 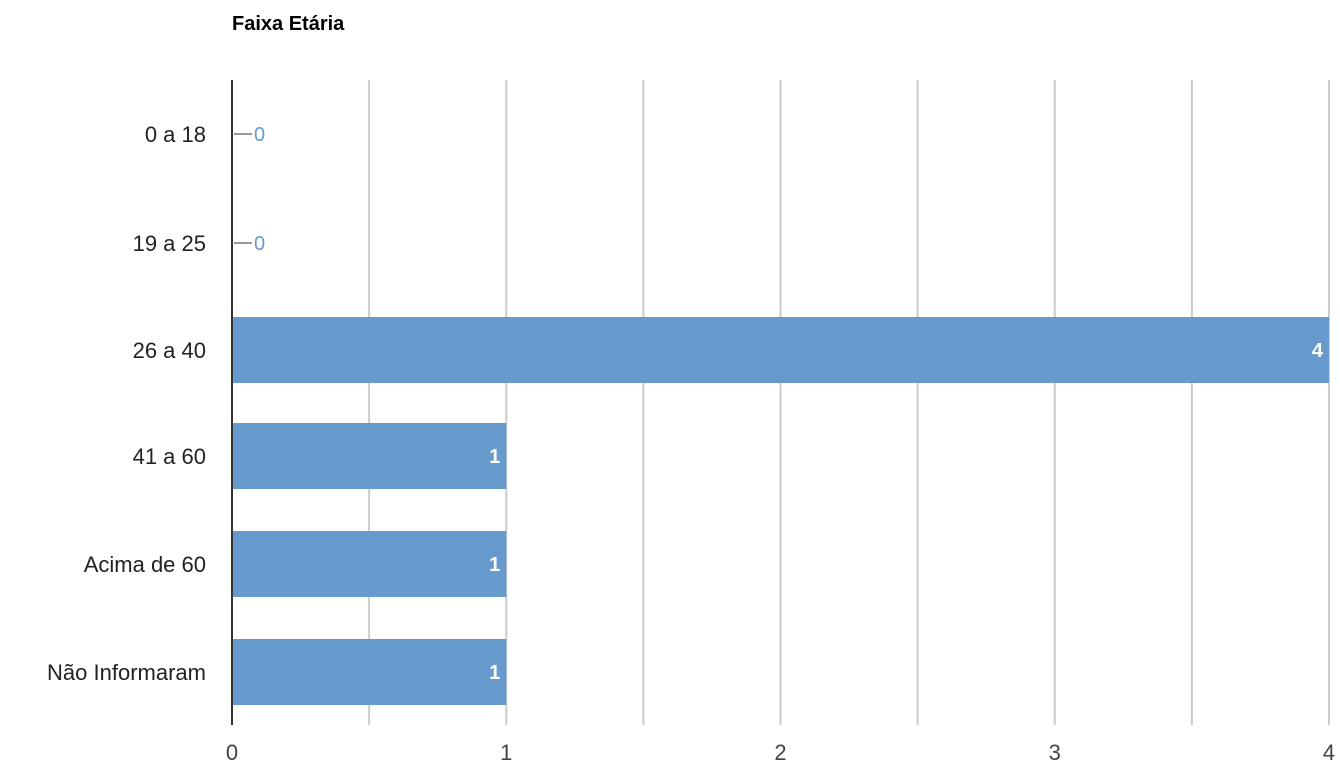 I want to click on tick-label: 4, so click(x=1329, y=752).